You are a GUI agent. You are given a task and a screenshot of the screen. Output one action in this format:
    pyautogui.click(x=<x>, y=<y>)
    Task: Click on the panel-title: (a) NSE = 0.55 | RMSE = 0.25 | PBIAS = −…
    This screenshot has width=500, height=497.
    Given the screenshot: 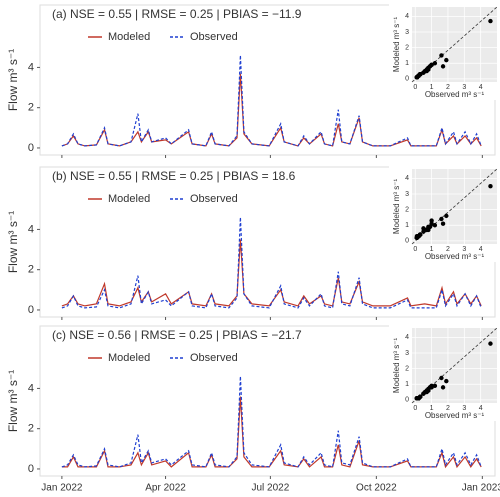 What is the action you would take?
    pyautogui.click(x=177, y=14)
    